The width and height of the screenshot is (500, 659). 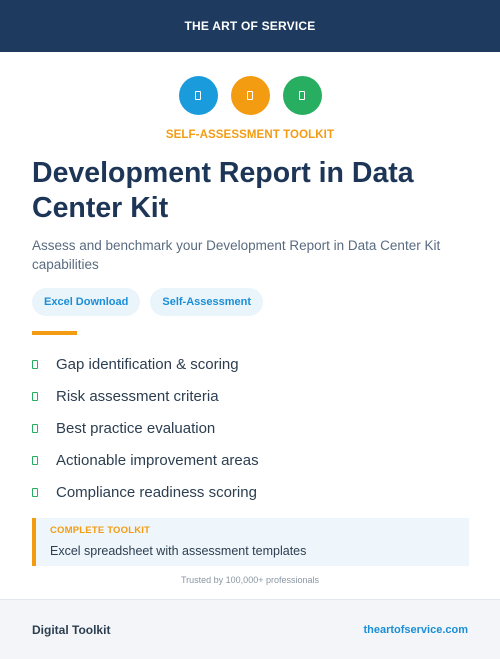 I want to click on brand-title: THE ART OF SERVICE, so click(x=250, y=26).